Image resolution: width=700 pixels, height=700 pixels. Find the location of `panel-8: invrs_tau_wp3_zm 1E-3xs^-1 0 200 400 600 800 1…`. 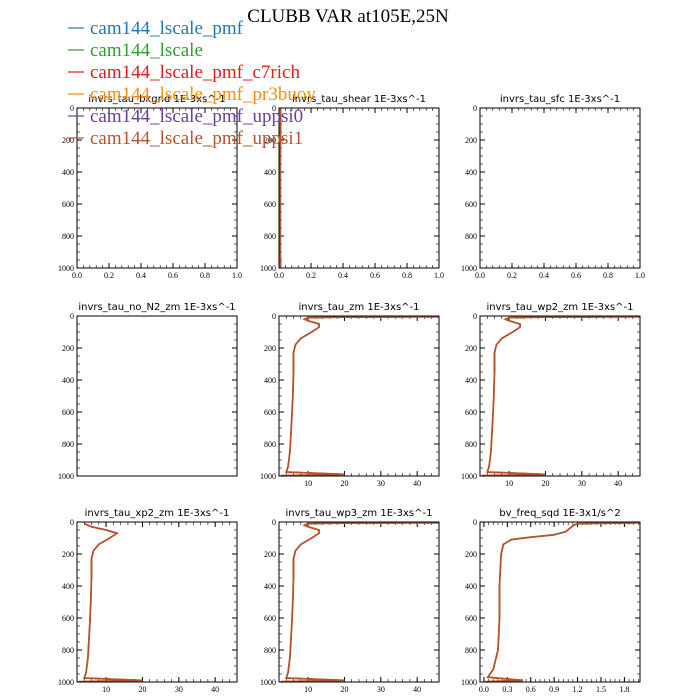

panel-8: invrs_tau_wp3_zm 1E-3xs^-1 0 200 400 600 800 1… is located at coordinates (350, 601).